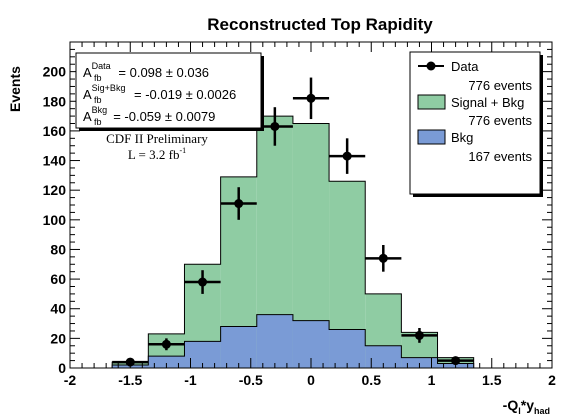 This screenshot has width=581, height=418. I want to click on y-axis-label: Events, so click(15, 89).